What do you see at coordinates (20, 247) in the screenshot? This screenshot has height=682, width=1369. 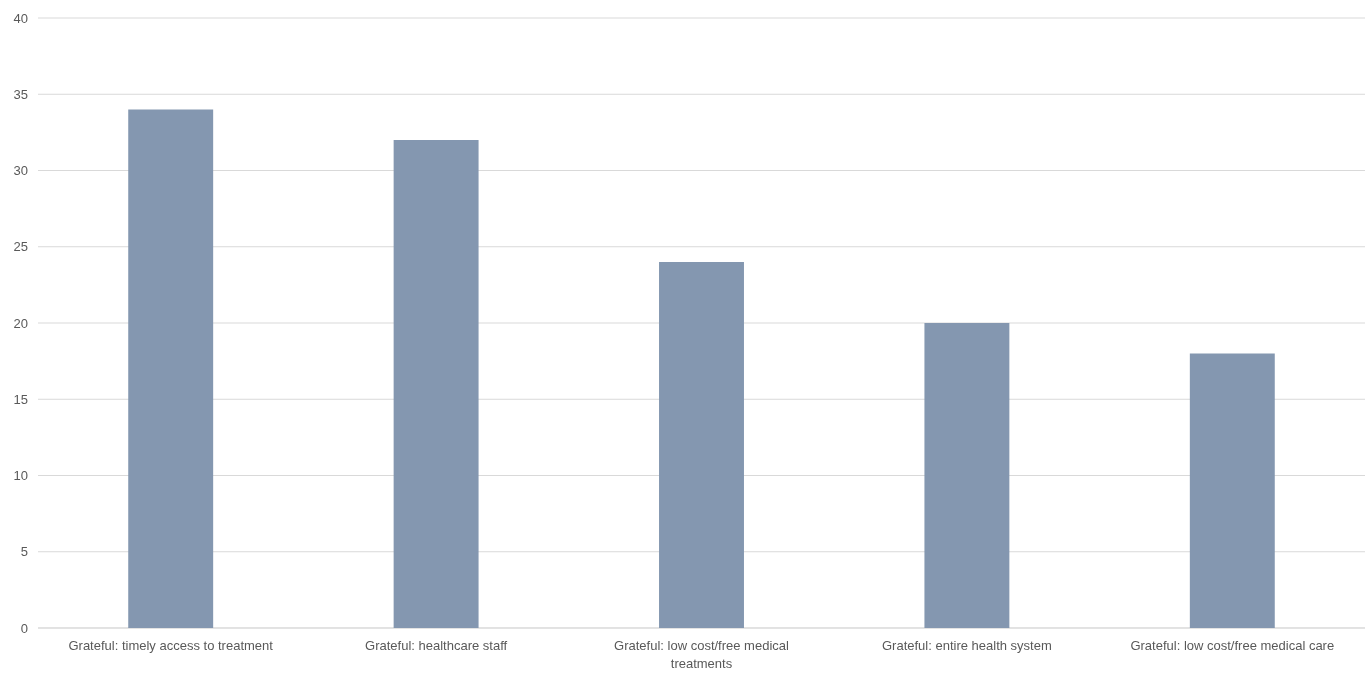 I see `y-tick-label: 25` at bounding box center [20, 247].